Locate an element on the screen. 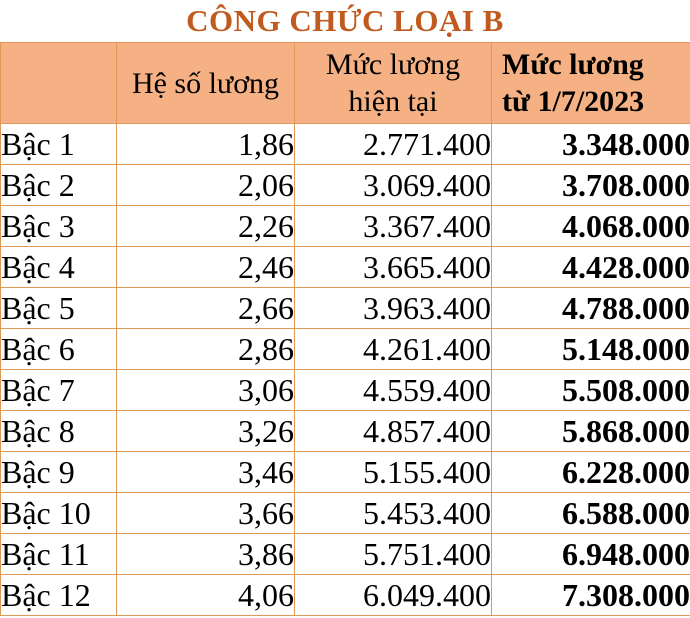 This screenshot has height=618, width=690. he-so-luong-value: 2,86 is located at coordinates (205, 349).